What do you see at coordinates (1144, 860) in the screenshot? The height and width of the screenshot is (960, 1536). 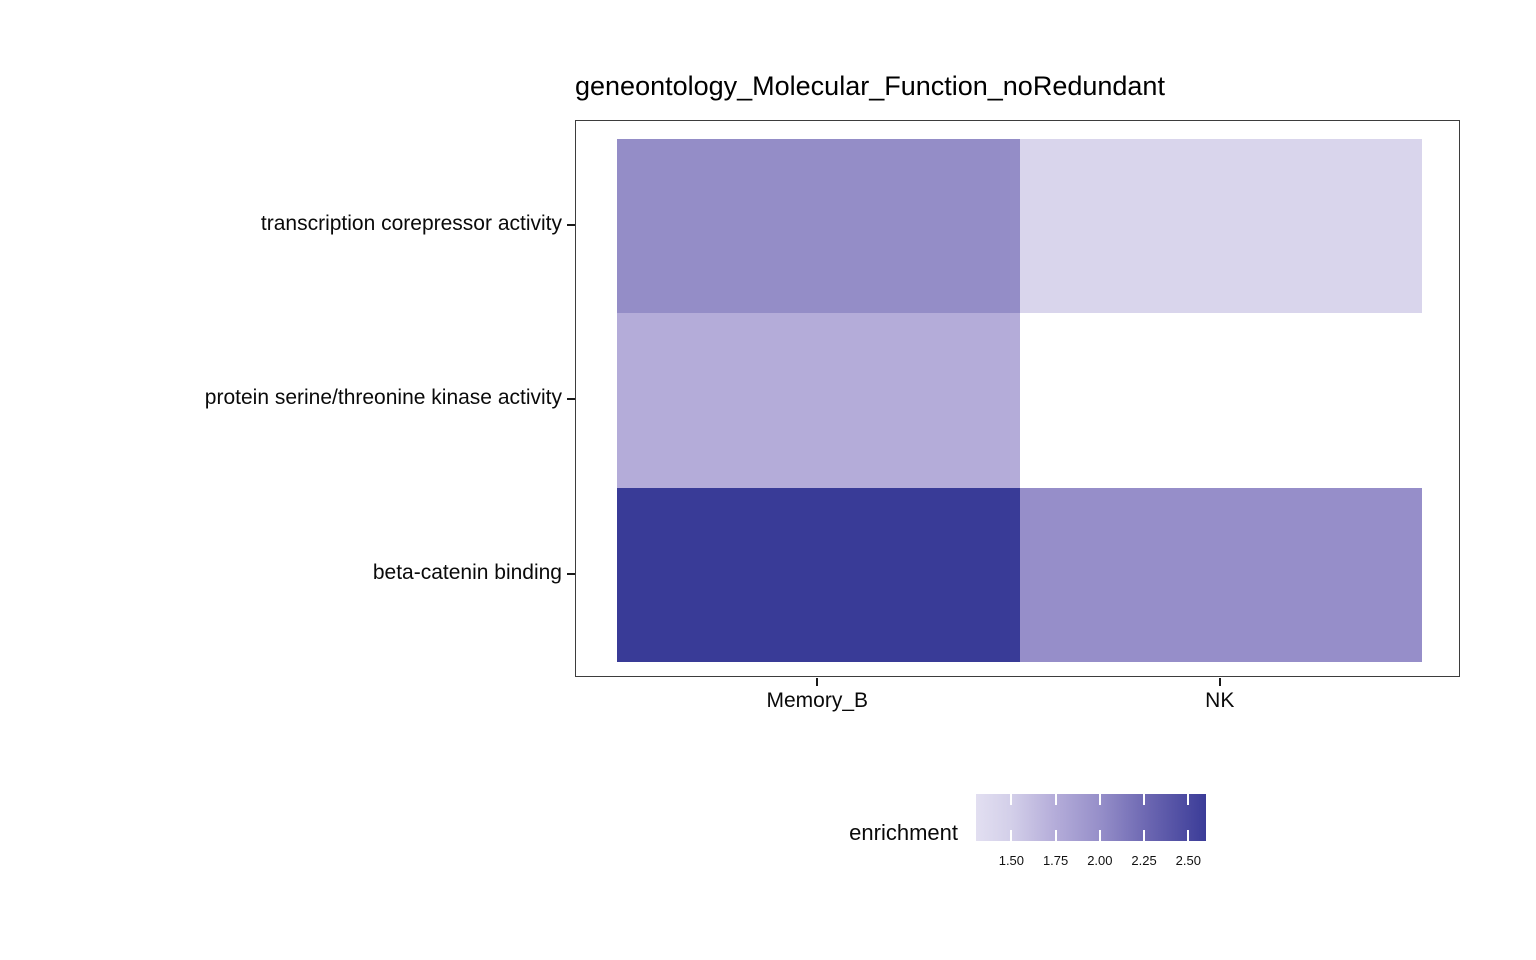 I see `legend-tick-label: 2.25` at bounding box center [1144, 860].